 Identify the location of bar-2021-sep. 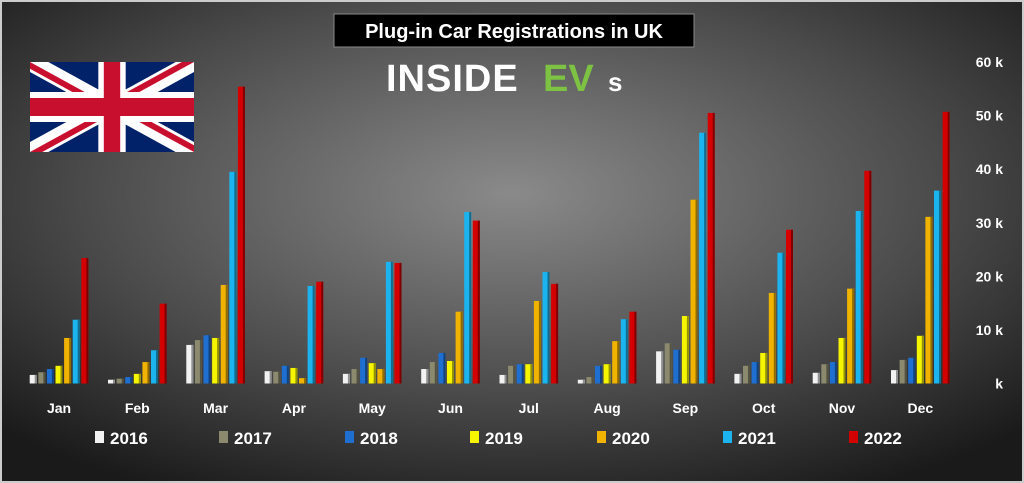
(703, 258).